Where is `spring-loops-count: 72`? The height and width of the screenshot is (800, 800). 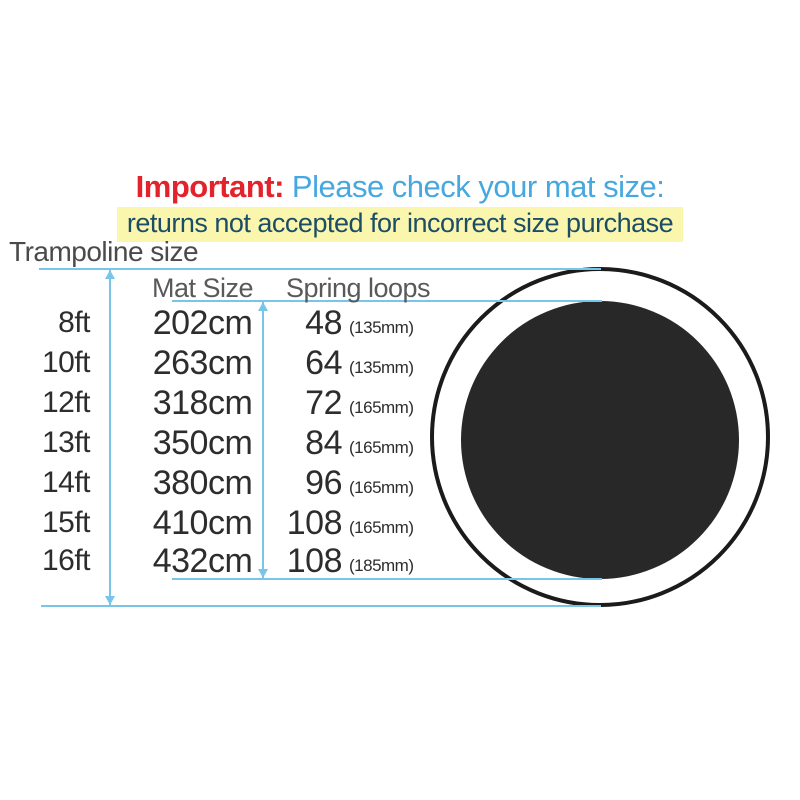 spring-loops-count: 72 is located at coordinates (323, 403).